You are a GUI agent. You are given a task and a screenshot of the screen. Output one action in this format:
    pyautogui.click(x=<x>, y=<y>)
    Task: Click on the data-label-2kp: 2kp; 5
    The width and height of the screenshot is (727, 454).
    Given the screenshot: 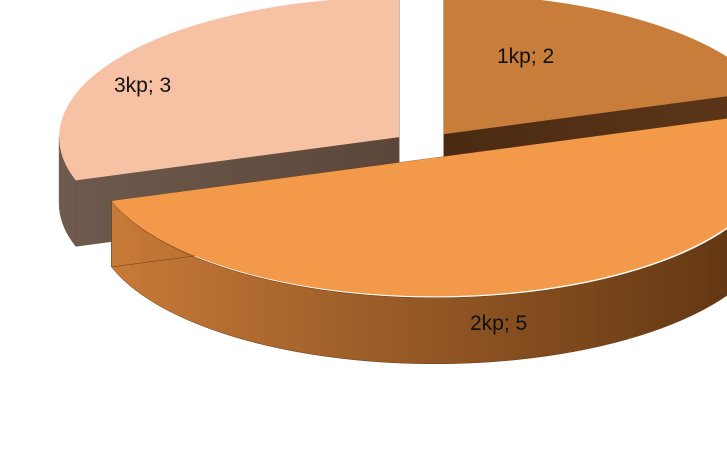 What is the action you would take?
    pyautogui.click(x=498, y=323)
    